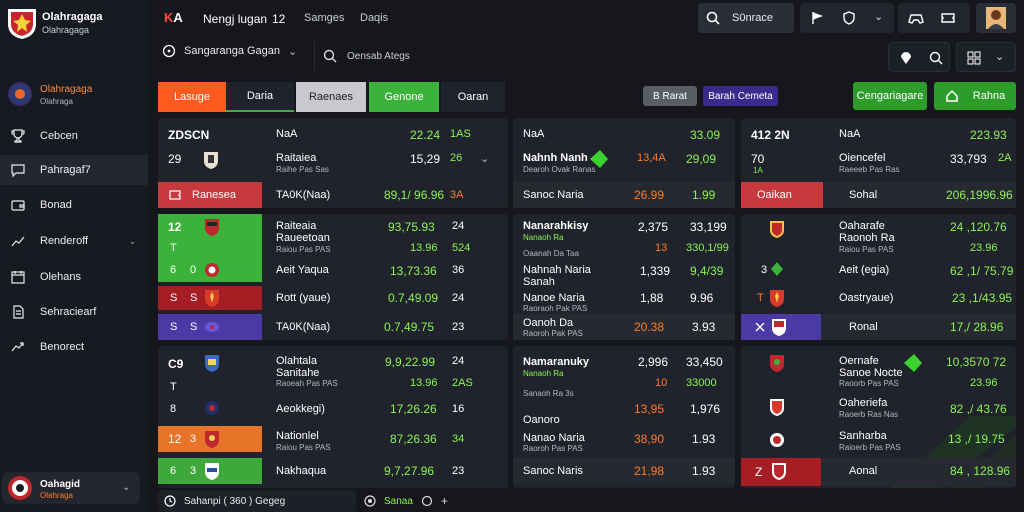  What do you see at coordinates (409, 327) in the screenshot?
I see `odds-value: 0.7,49.75` at bounding box center [409, 327].